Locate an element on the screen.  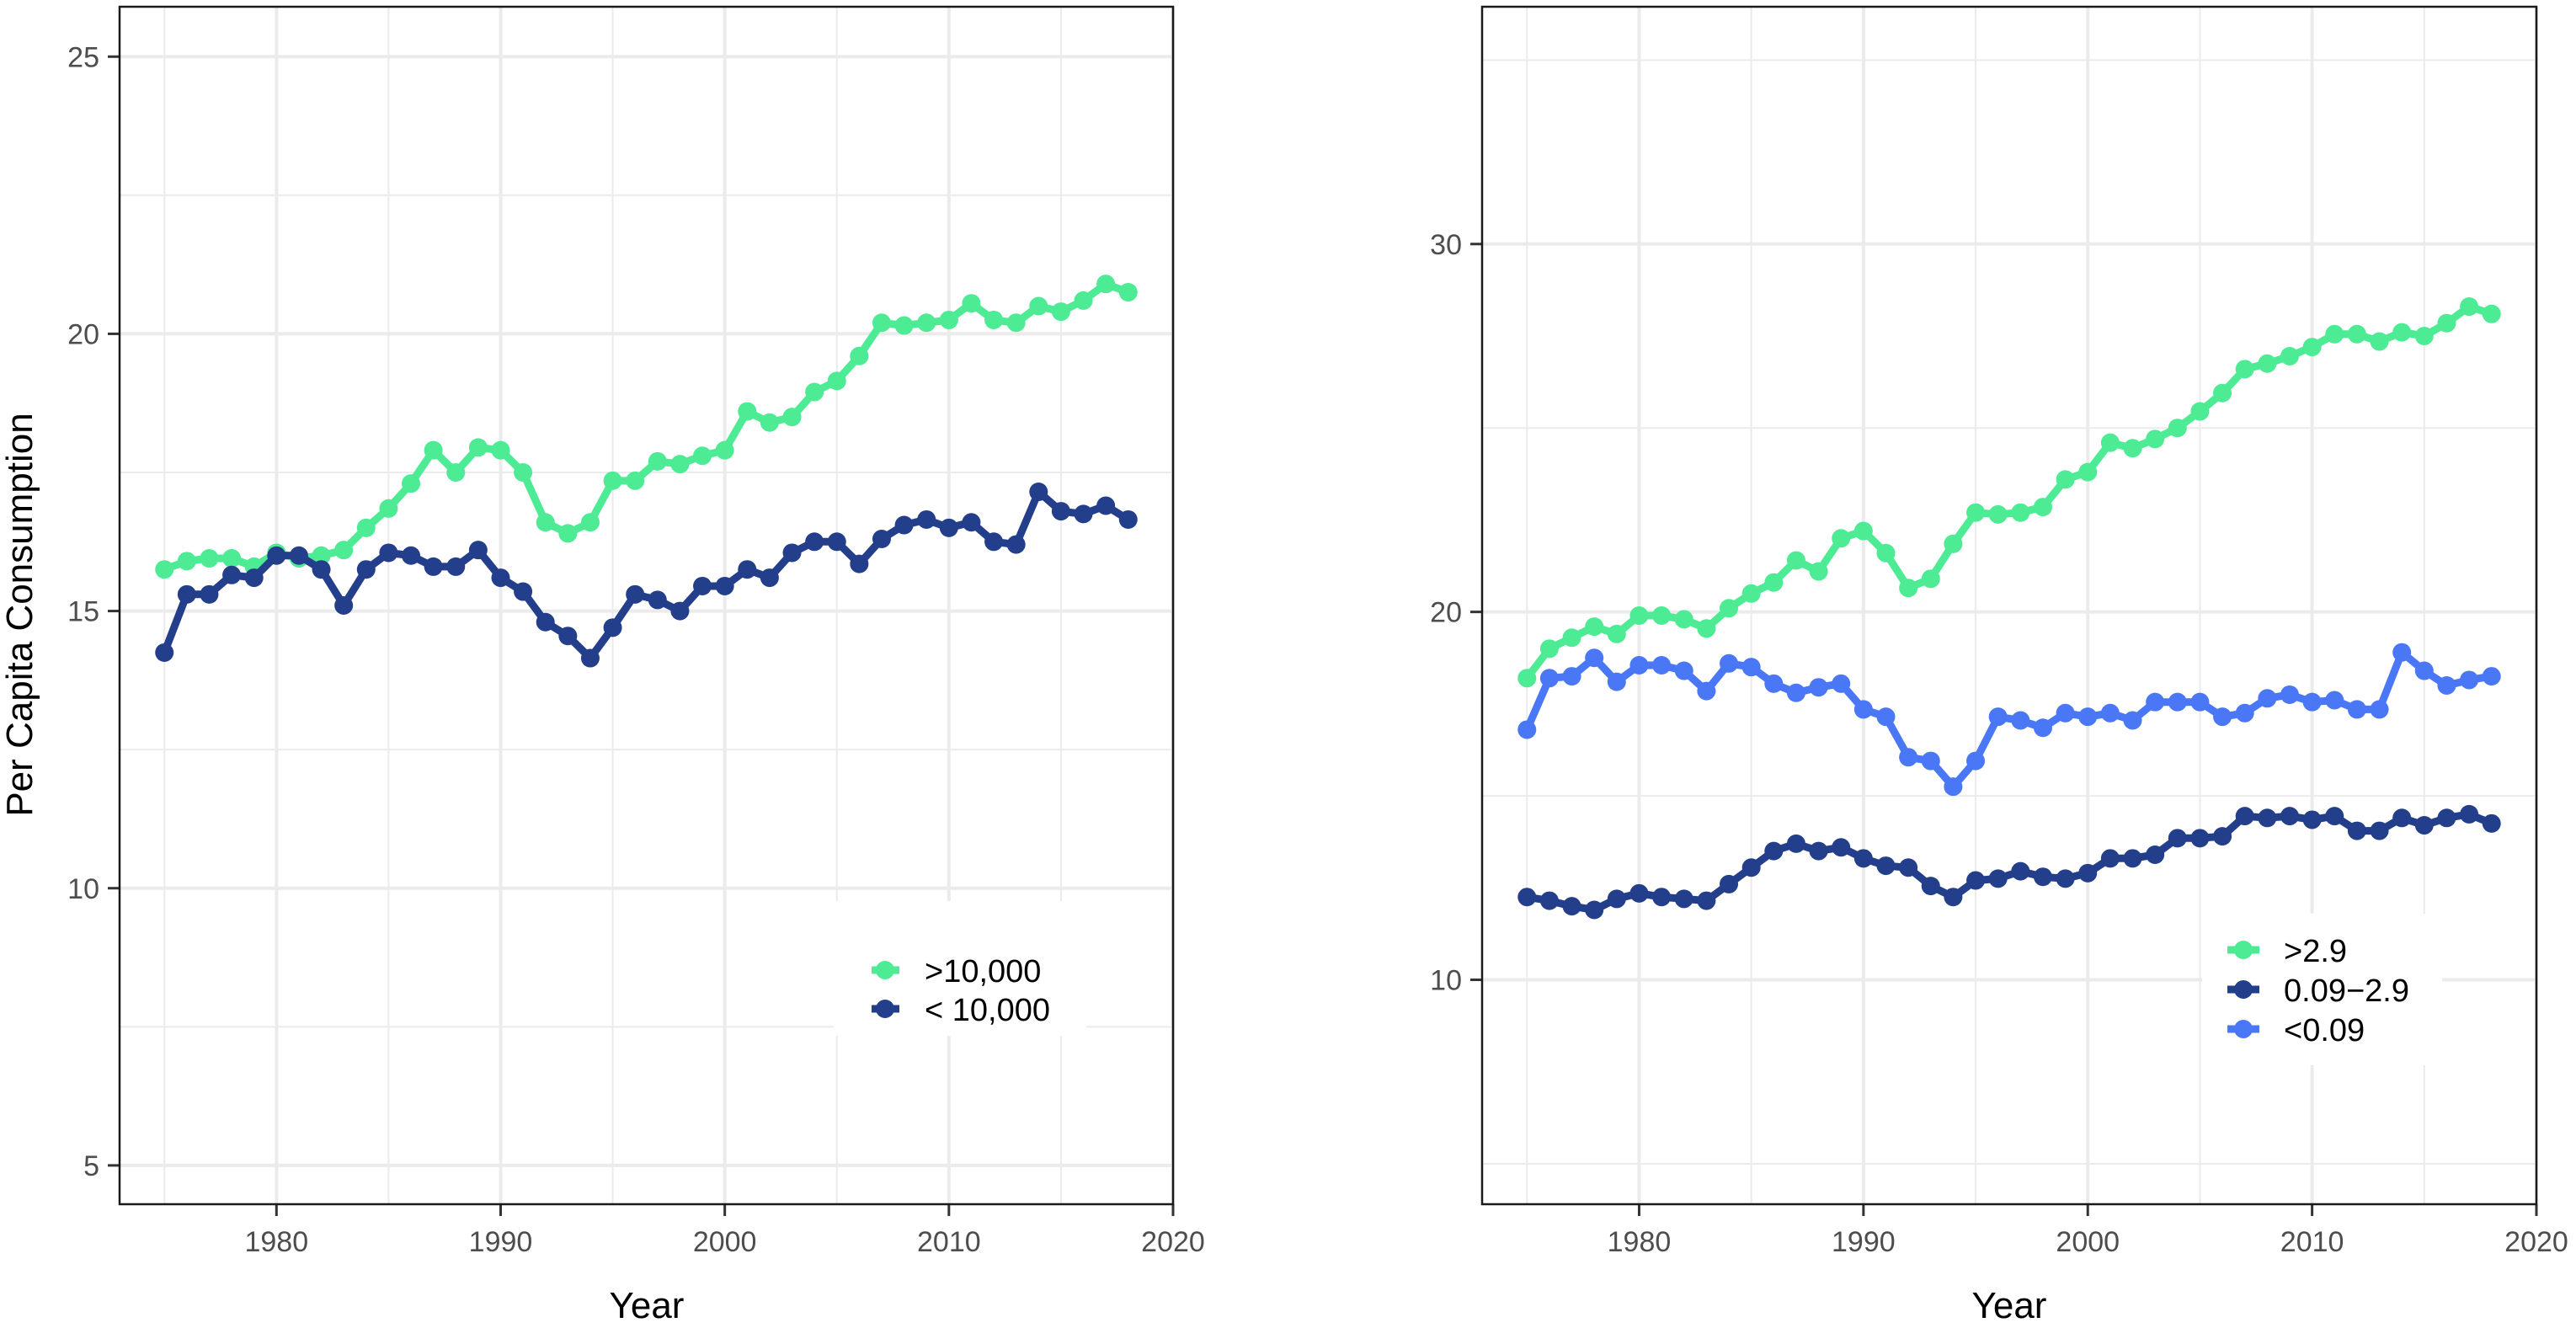
y-tick-label: 30 is located at coordinates (1446, 245).